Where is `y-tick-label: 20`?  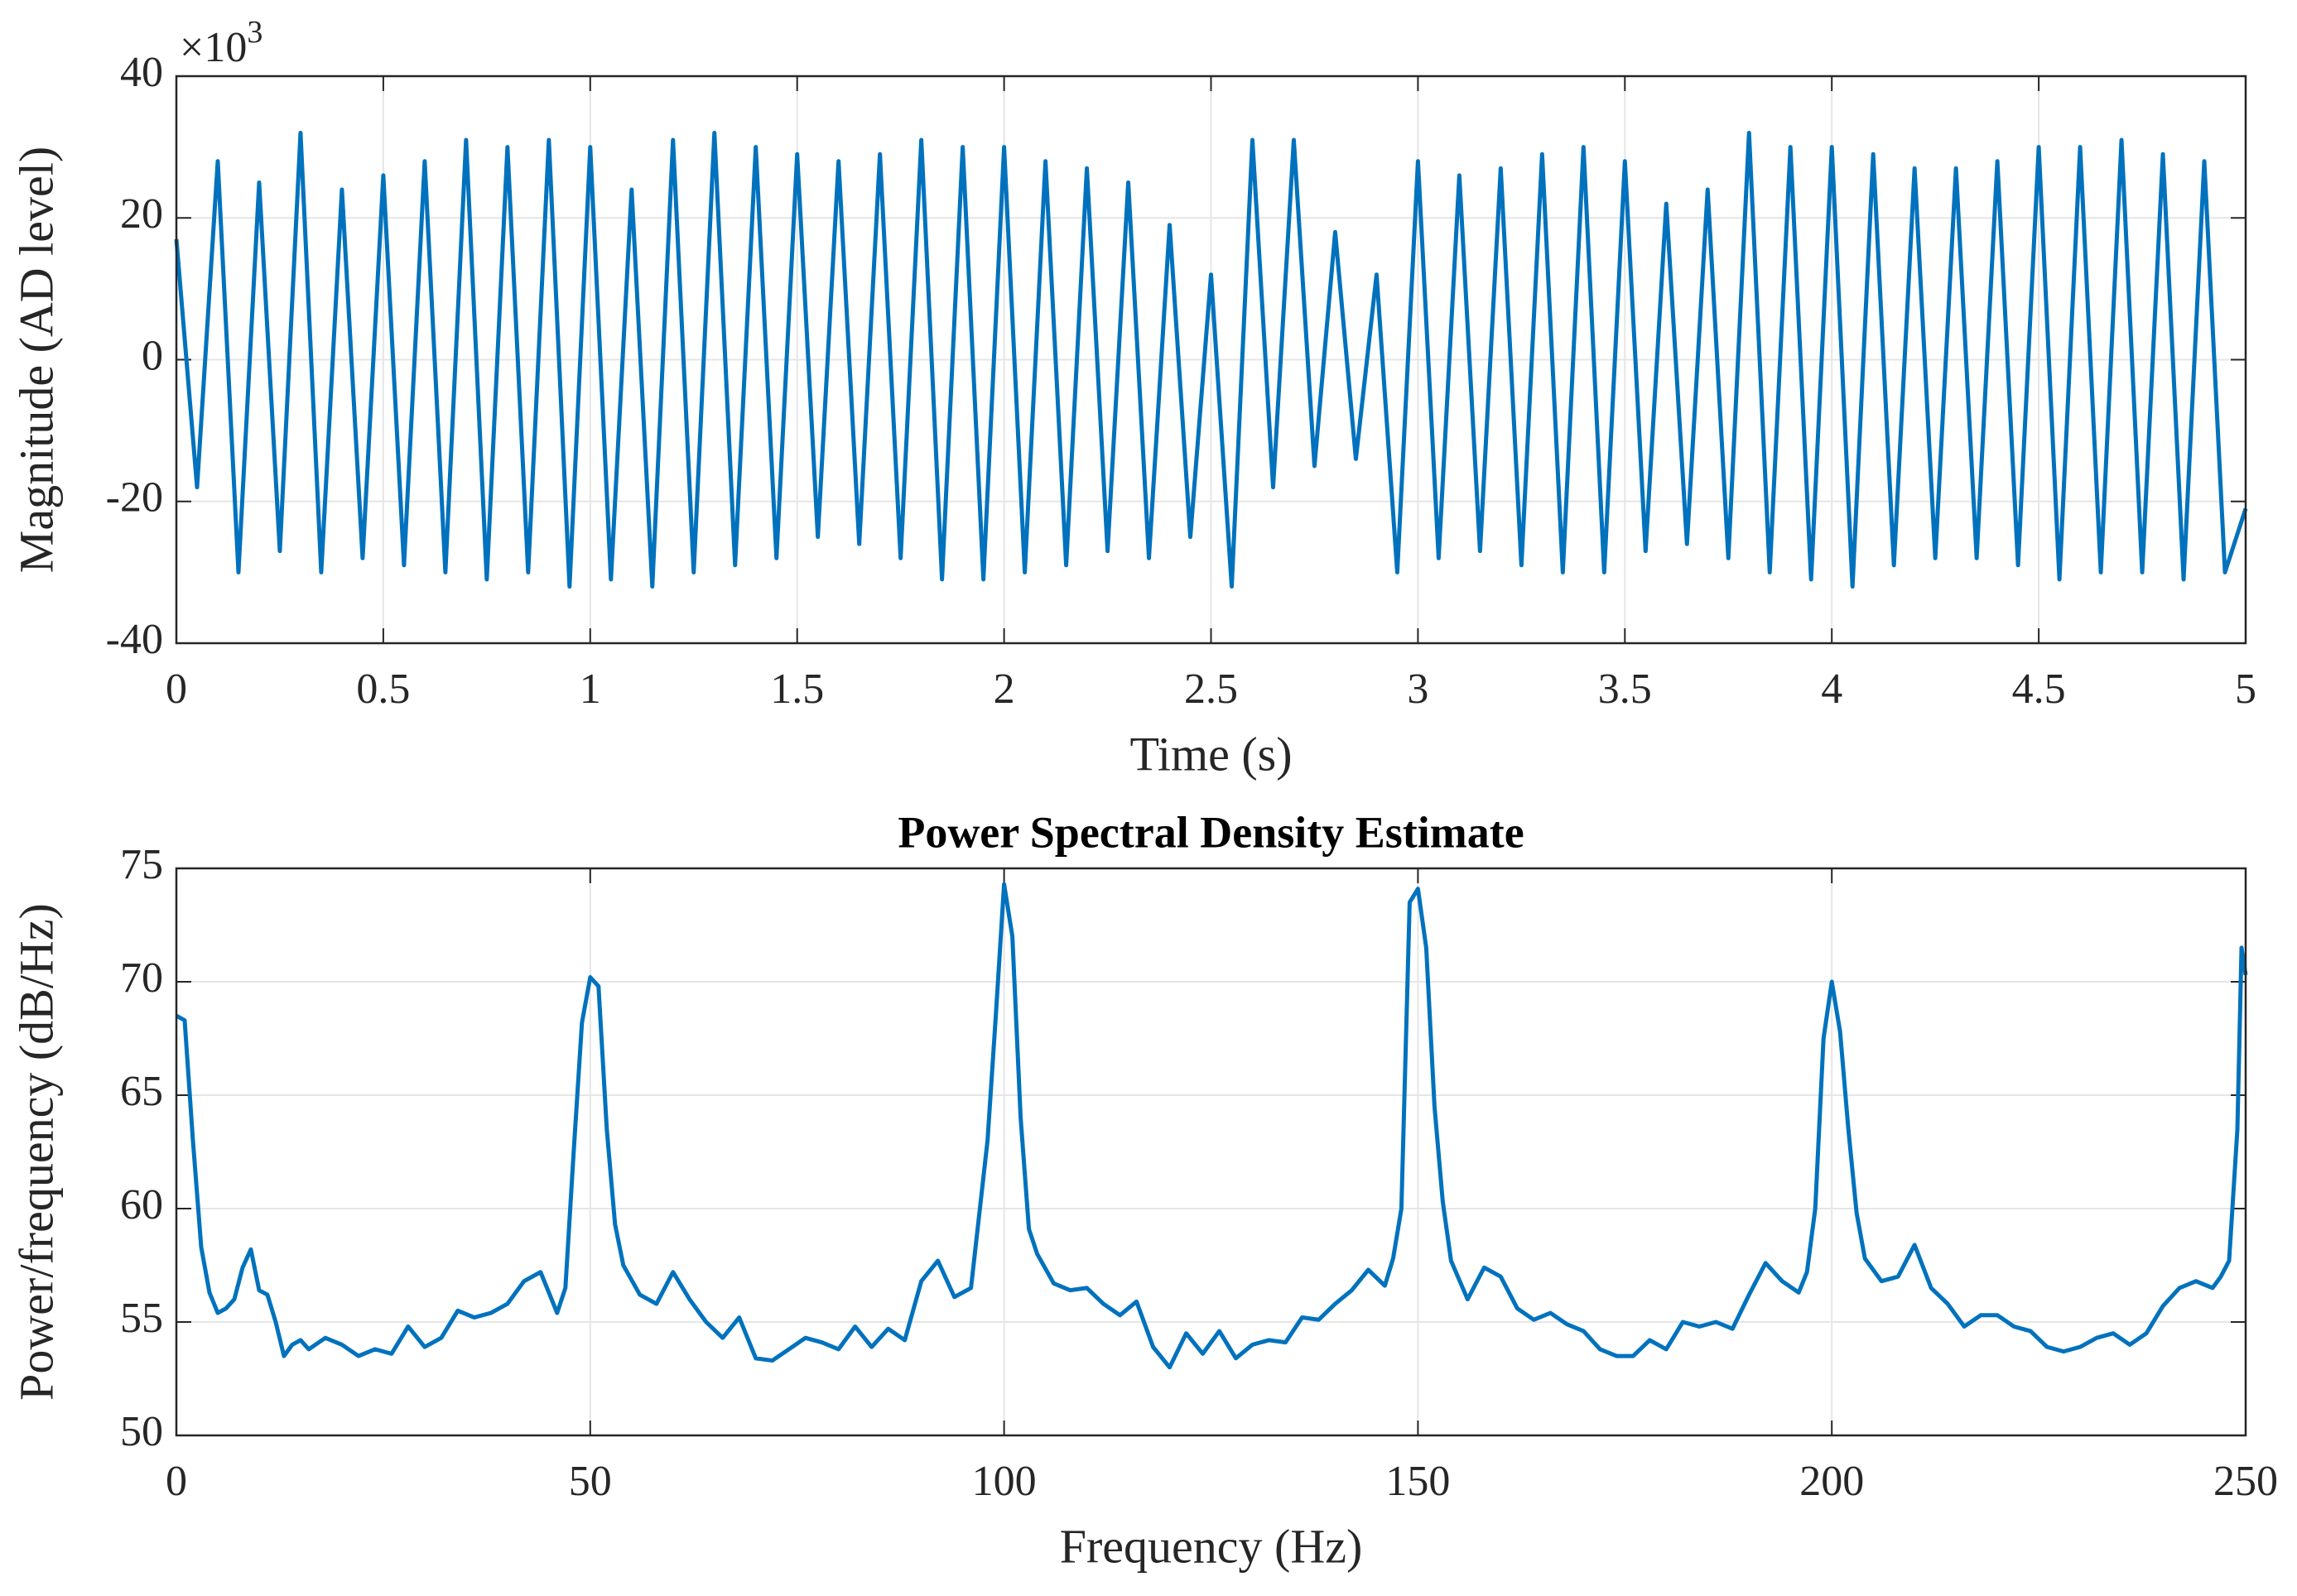
y-tick-label: 20 is located at coordinates (141, 214).